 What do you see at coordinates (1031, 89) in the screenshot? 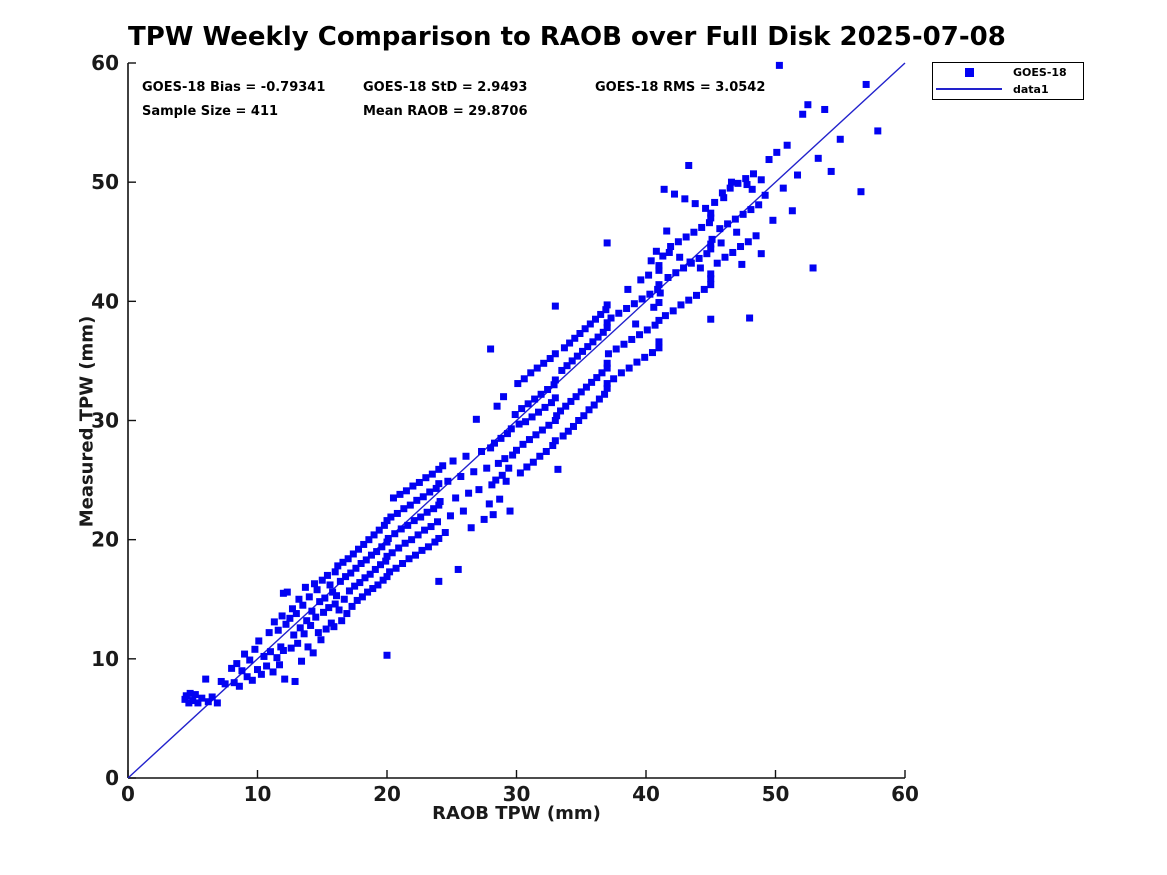
I see `legend-label-data1: data1` at bounding box center [1031, 89].